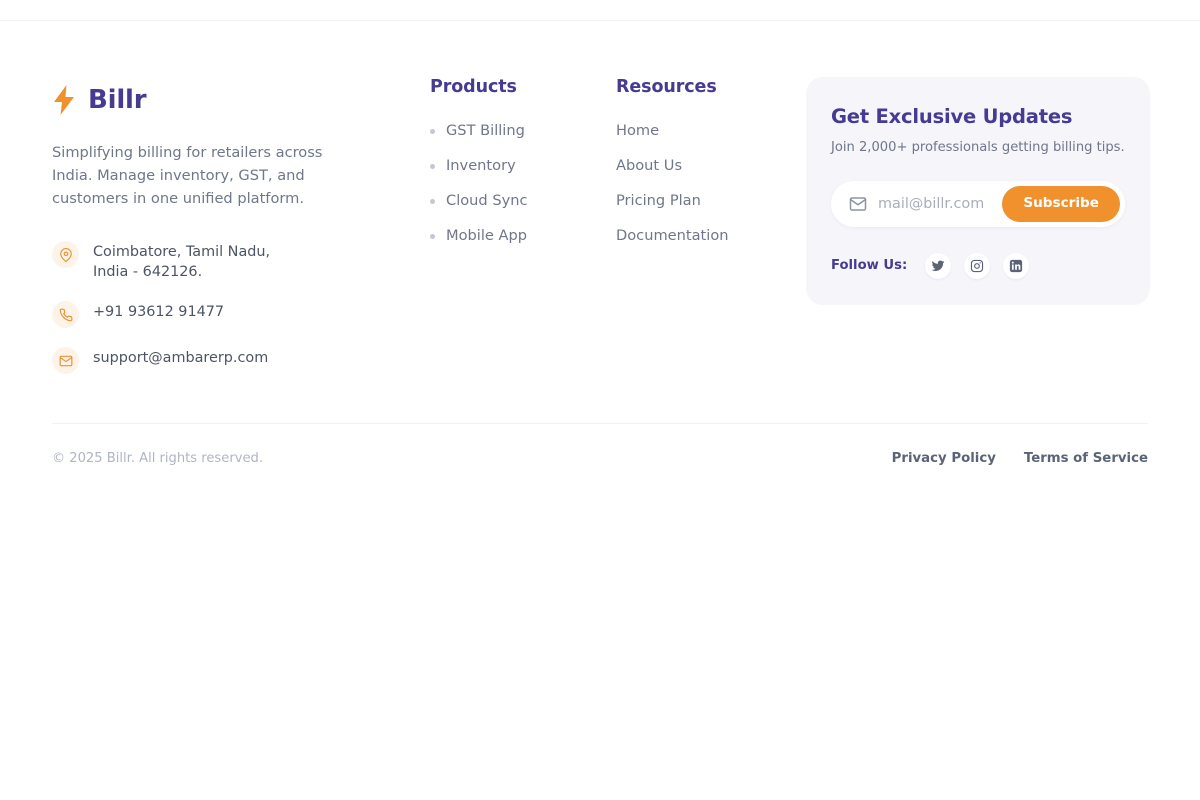 Image resolution: width=1200 pixels, height=800 pixels. What do you see at coordinates (1085, 458) in the screenshot?
I see `link-terms-of-service: Terms of Service` at bounding box center [1085, 458].